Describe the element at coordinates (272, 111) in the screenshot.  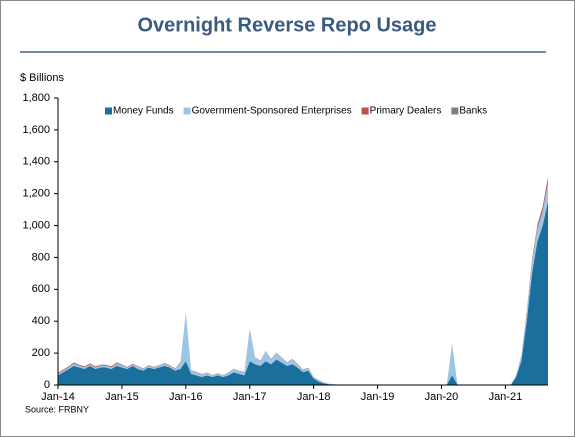
I see `legend-label: Government-Sponsored Enterprises` at that location.